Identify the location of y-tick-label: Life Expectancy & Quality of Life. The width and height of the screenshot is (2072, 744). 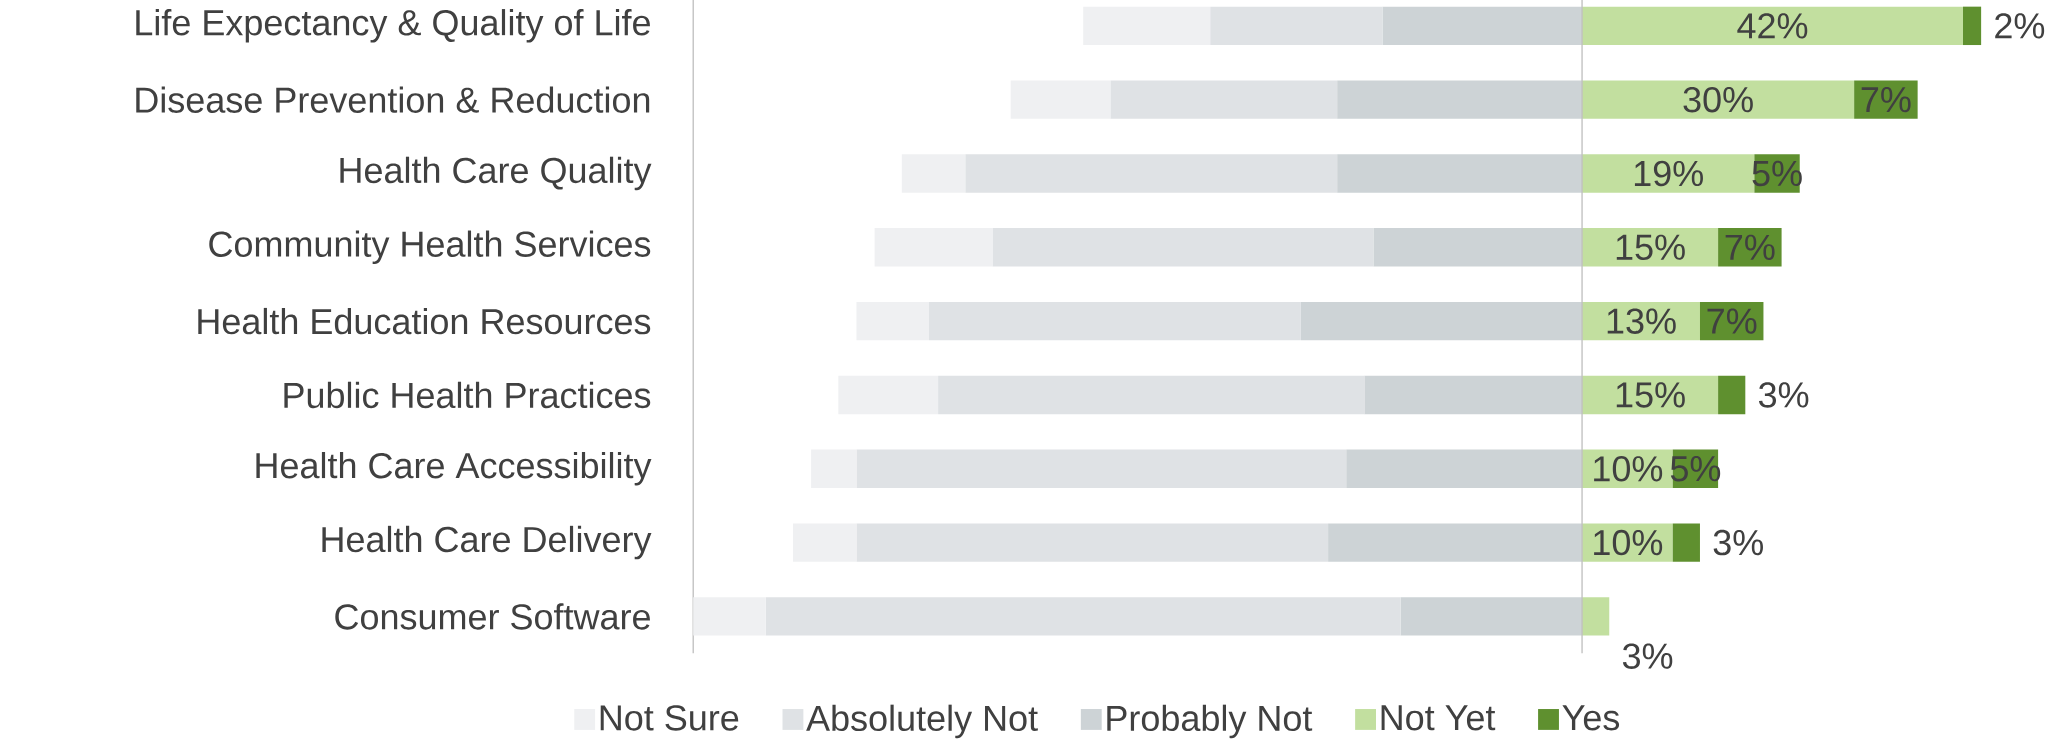
(393, 26).